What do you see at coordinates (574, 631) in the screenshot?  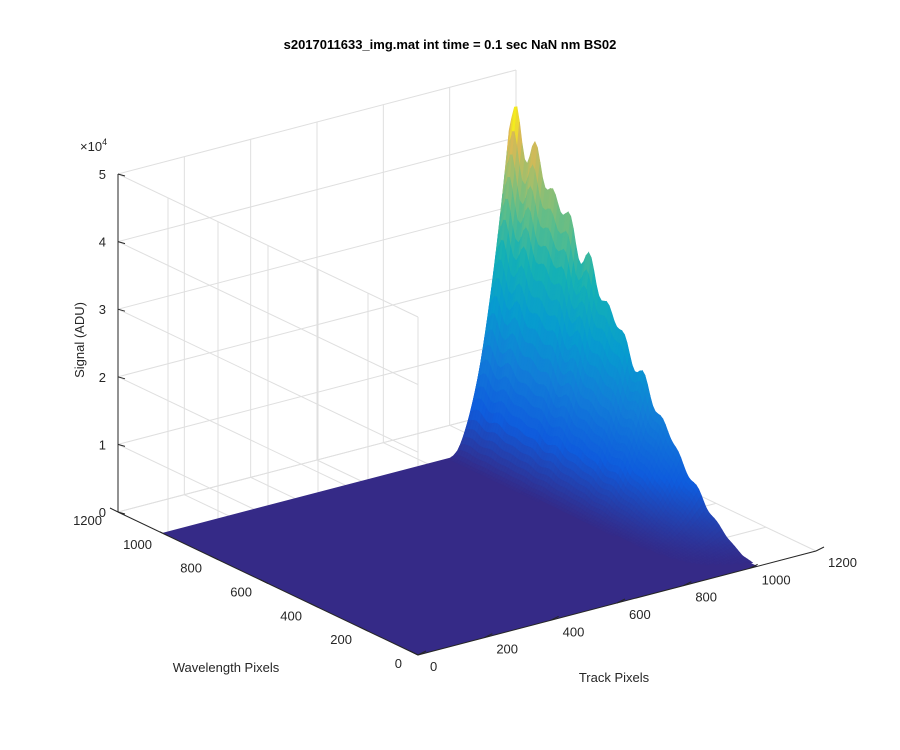 I see `x-tick-label: 400` at bounding box center [574, 631].